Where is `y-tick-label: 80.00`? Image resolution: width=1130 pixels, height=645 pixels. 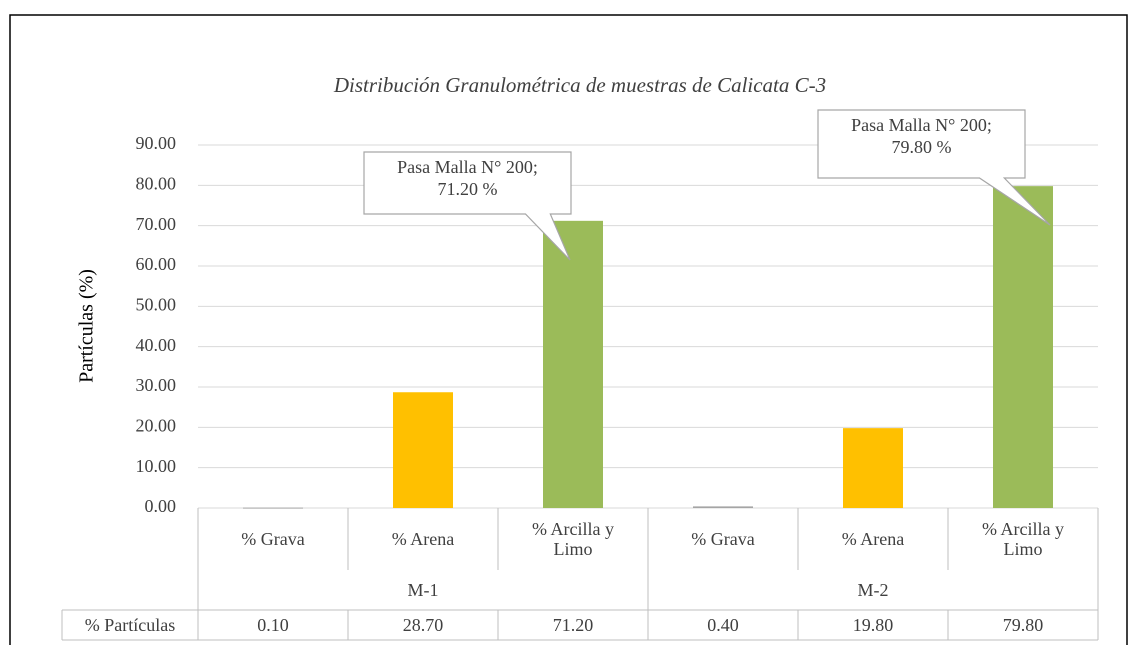
y-tick-label: 80.00 is located at coordinates (156, 183).